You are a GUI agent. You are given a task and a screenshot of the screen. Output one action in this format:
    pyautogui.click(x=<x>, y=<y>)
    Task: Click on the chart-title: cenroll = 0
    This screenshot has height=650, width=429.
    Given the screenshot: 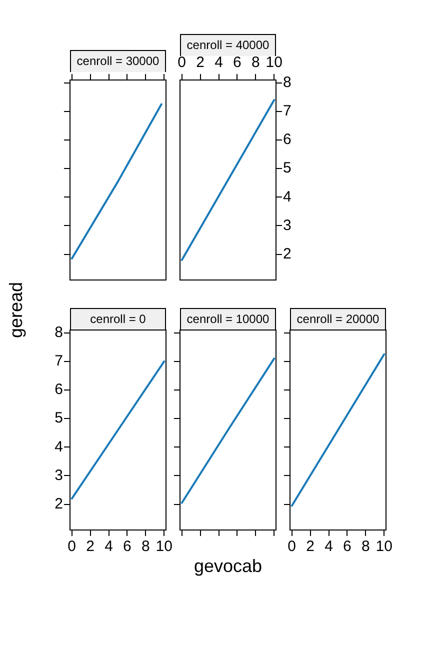 What is the action you would take?
    pyautogui.click(x=118, y=319)
    